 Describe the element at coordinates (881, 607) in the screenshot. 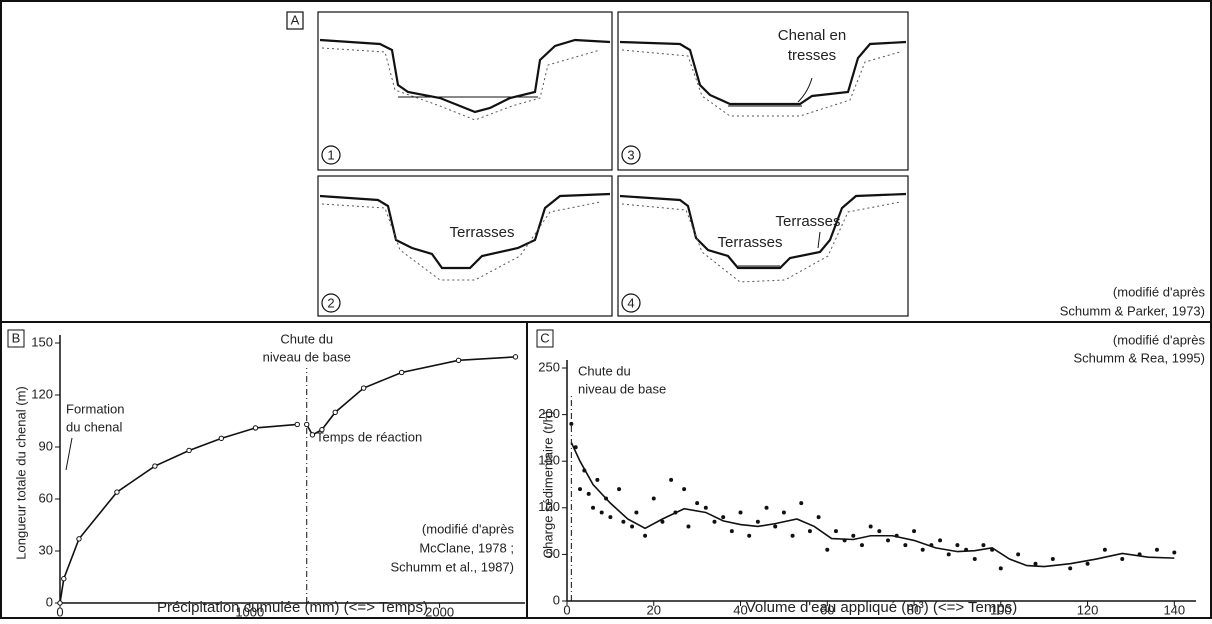

I see `x-axis-label: Volume d'eau appliqué (m³) (<=> Temps)` at that location.